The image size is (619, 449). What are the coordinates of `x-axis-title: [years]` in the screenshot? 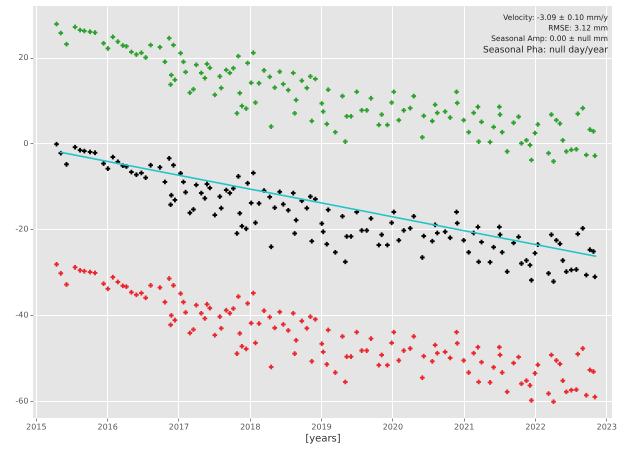 It's located at (323, 439).